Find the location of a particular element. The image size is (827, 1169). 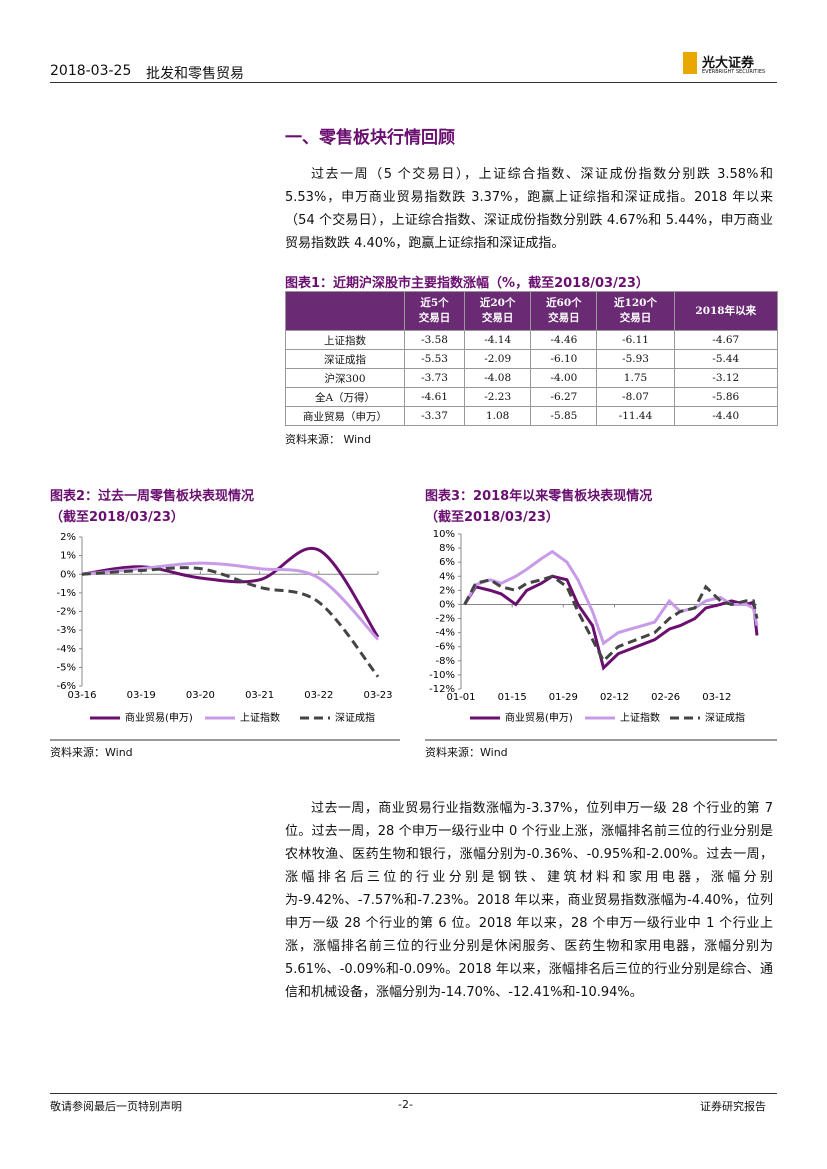

table-cell: -11.44 is located at coordinates (635, 416).